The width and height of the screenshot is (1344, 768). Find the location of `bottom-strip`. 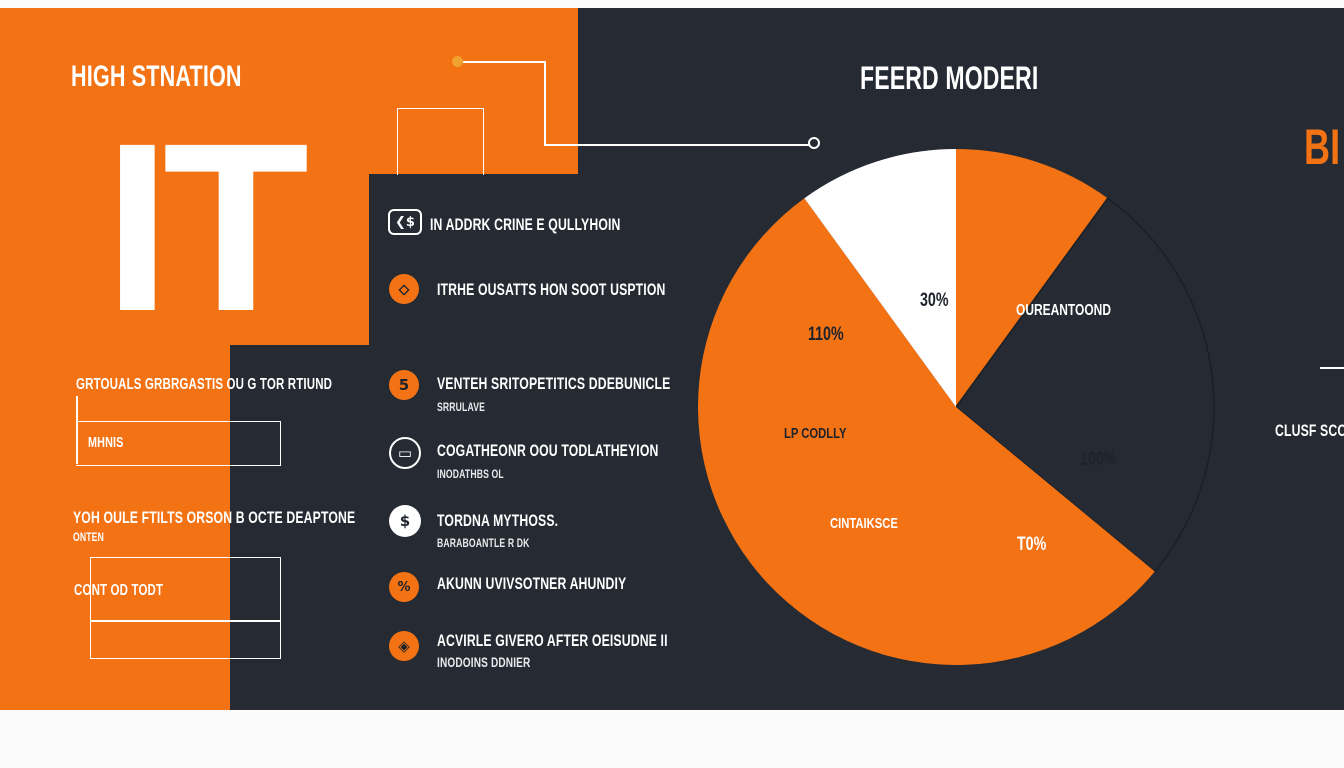

bottom-strip is located at coordinates (672, 739).